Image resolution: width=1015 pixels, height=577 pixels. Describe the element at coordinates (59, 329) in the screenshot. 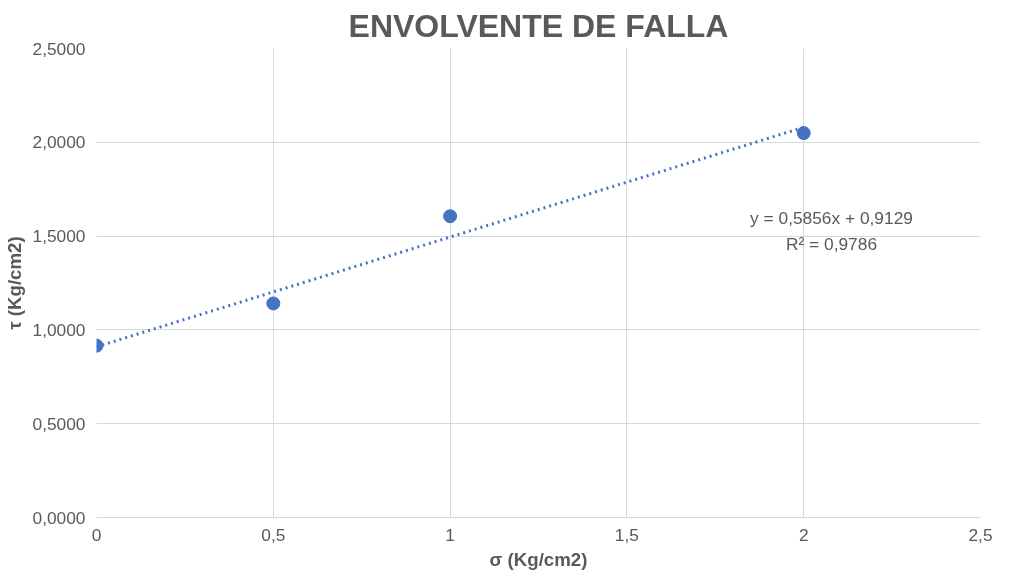

I see `y-tick-label: 1,0000` at that location.